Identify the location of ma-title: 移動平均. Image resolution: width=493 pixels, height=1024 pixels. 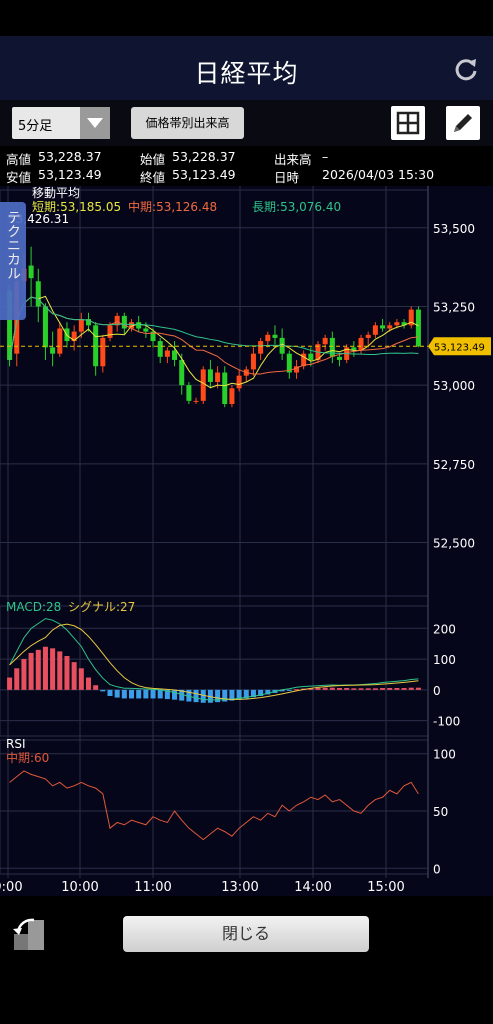
(56, 193).